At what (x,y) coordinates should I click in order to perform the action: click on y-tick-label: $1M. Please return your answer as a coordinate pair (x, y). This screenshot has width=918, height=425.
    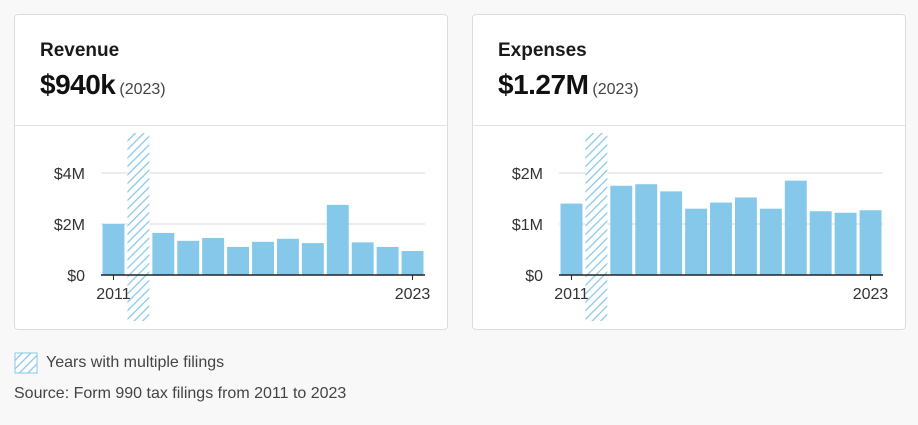
    Looking at the image, I should click on (527, 225).